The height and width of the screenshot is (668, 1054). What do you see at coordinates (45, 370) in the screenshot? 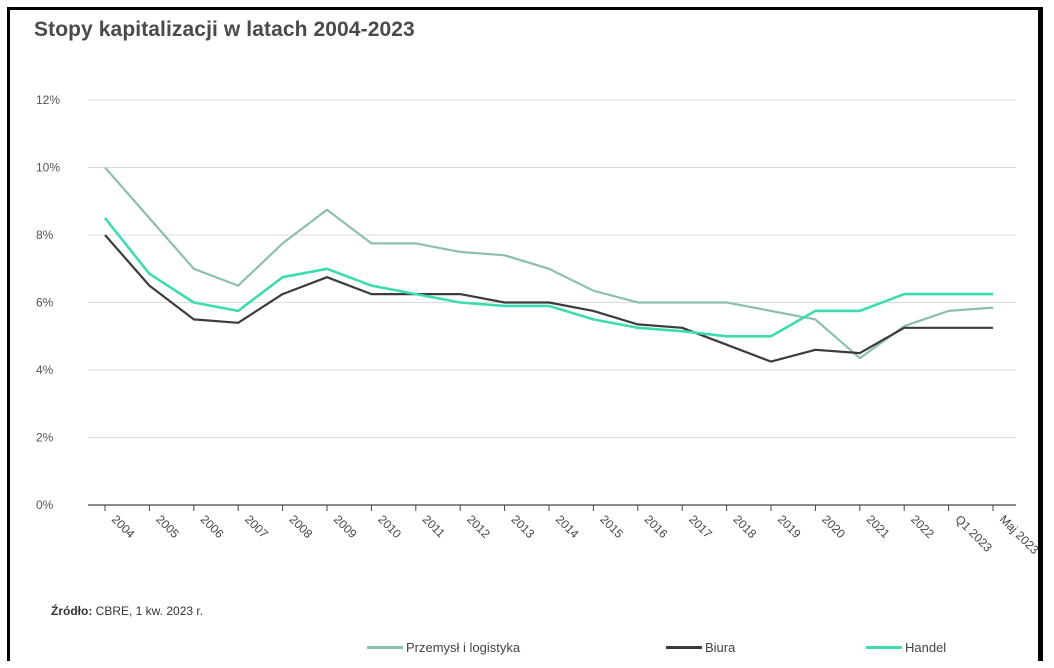
I see `y-tick-label: 4%` at bounding box center [45, 370].